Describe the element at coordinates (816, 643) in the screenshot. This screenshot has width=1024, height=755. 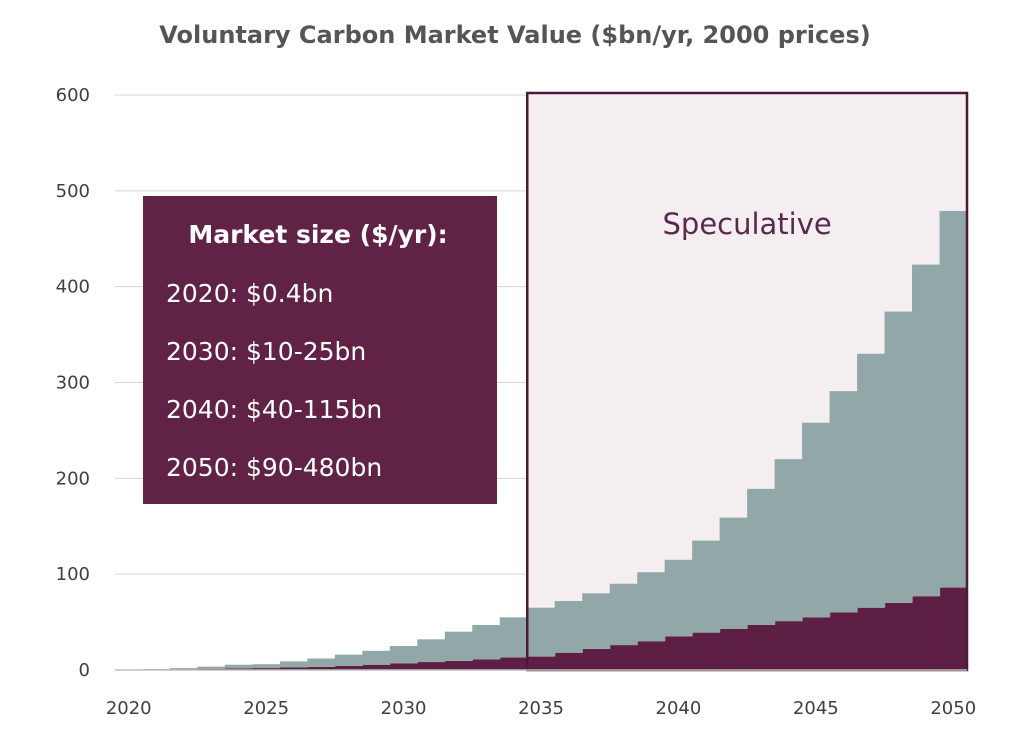
I see `series-1-bar-2045` at that location.